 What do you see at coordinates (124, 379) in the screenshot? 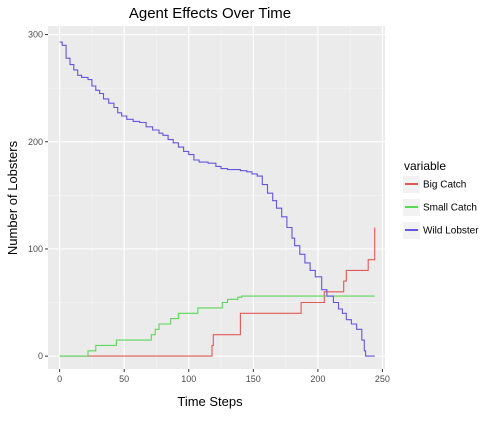
I see `x-tick-label: 50` at bounding box center [124, 379].